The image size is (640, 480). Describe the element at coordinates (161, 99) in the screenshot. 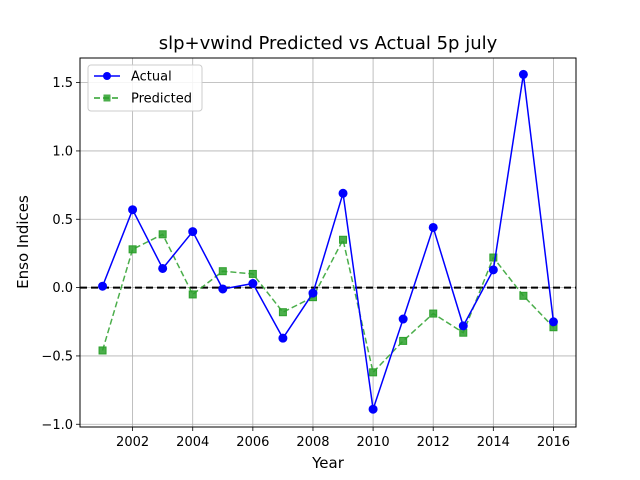

I see `legend-label-predicted: Predicted` at that location.